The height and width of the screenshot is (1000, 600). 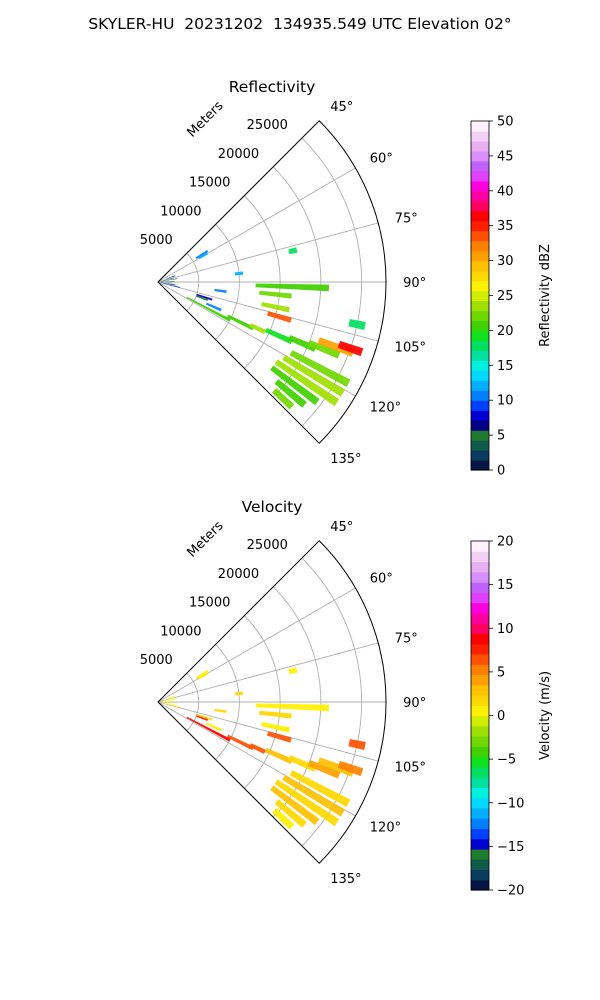 What do you see at coordinates (506, 760) in the screenshot?
I see `colorbar-tick-label: −5` at bounding box center [506, 760].